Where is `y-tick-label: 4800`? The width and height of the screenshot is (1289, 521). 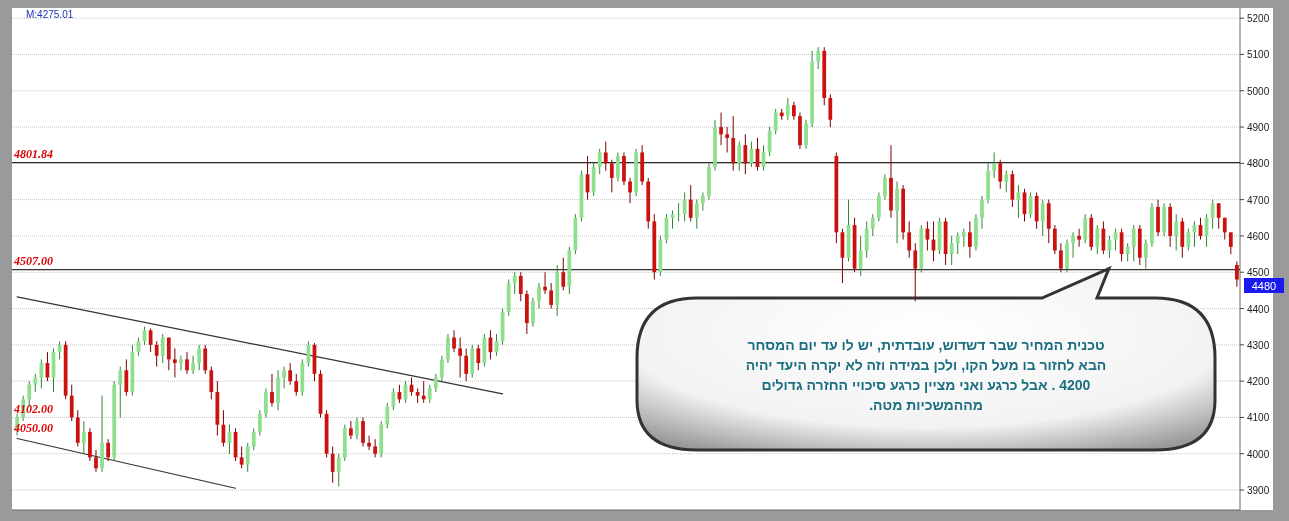 y-tick-label: 4800 is located at coordinates (1258, 164).